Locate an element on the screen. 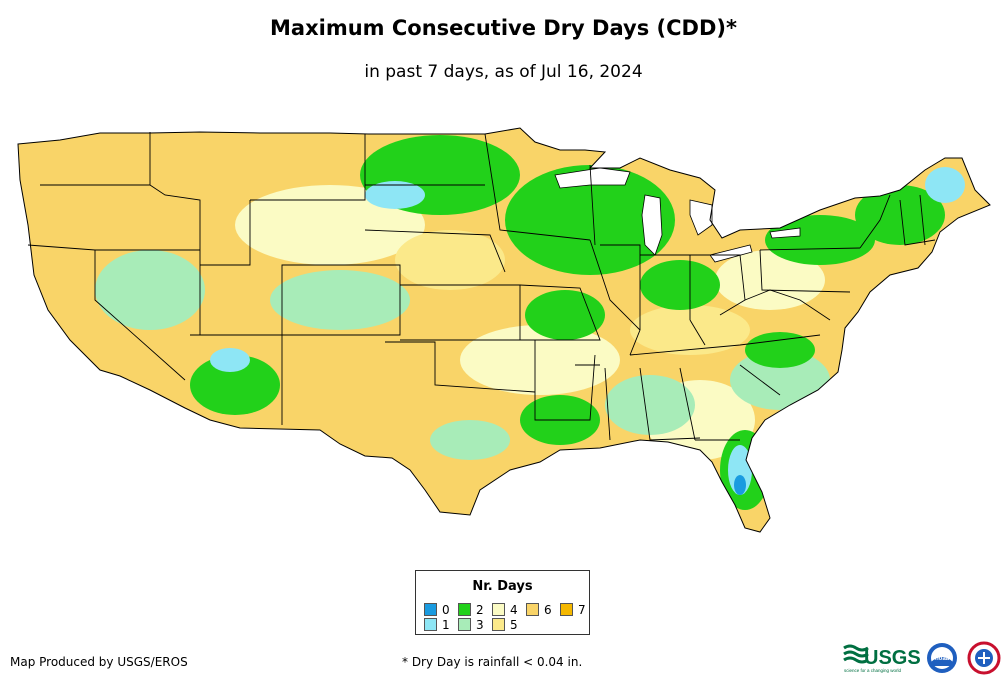 The image size is (1007, 691). legend-item-7: 7 is located at coordinates (573, 609).